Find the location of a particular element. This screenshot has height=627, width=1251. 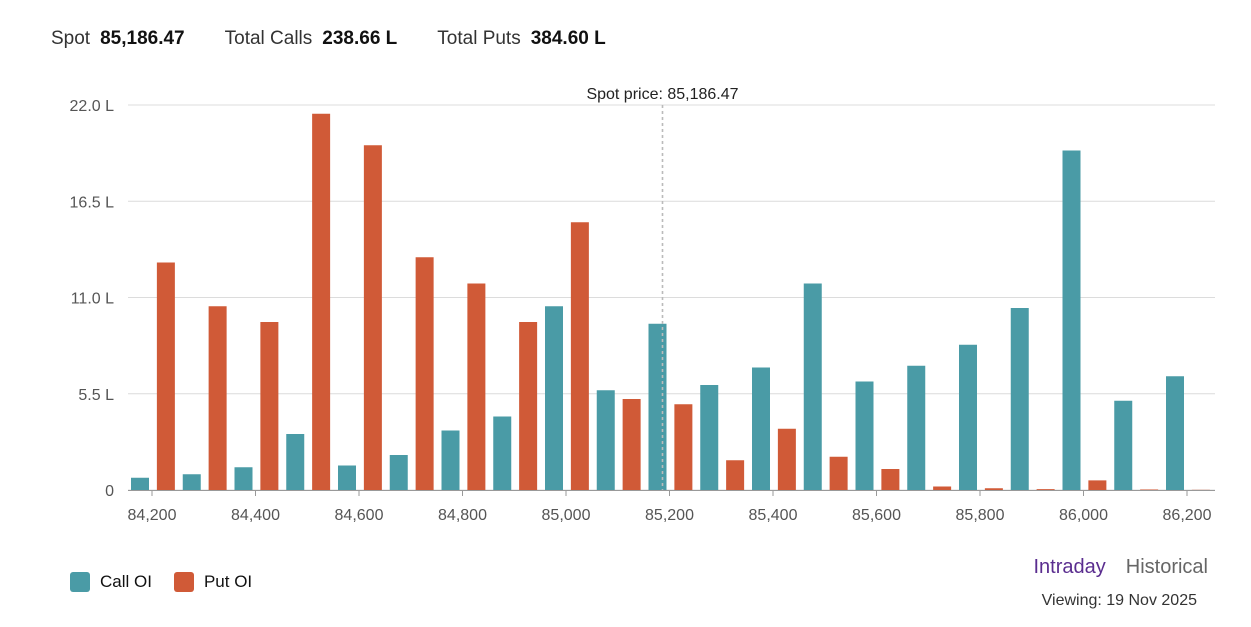

spot-label: Spot is located at coordinates (71, 38).